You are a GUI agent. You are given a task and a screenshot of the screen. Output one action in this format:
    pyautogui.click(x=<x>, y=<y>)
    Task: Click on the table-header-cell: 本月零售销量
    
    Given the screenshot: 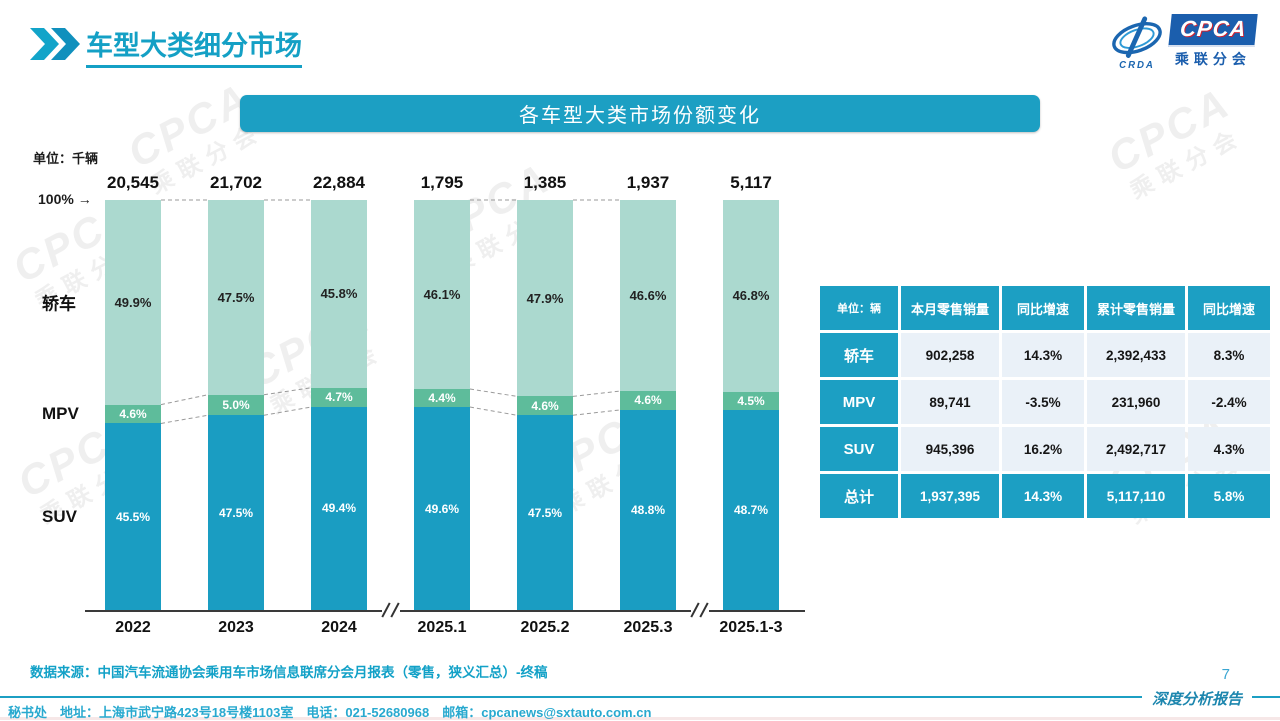 What is the action you would take?
    pyautogui.click(x=950, y=308)
    